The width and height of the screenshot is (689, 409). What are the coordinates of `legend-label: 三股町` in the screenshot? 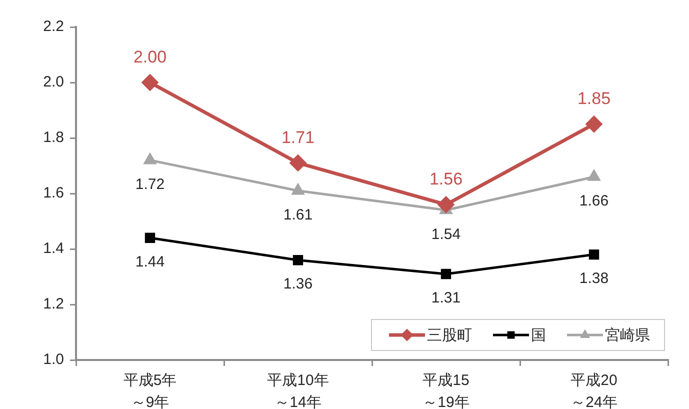 It's located at (449, 335).